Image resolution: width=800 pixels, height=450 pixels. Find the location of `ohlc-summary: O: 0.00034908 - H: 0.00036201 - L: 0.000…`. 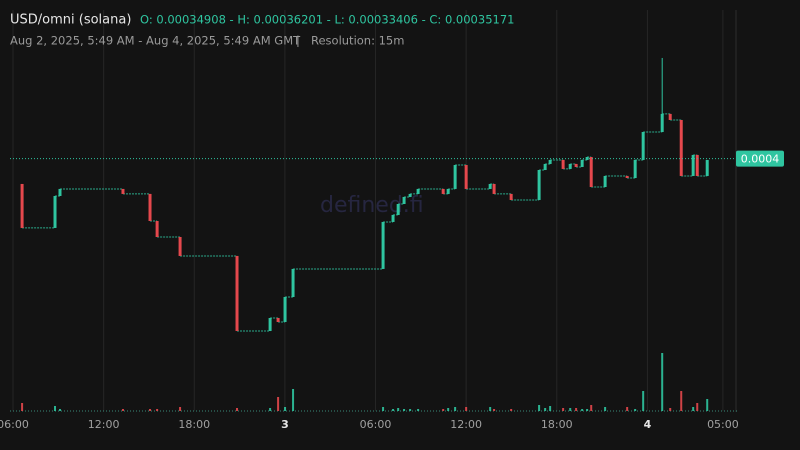

ohlc-summary: O: 0.00034908 - H: 0.00036201 - L: 0.000… is located at coordinates (327, 20).